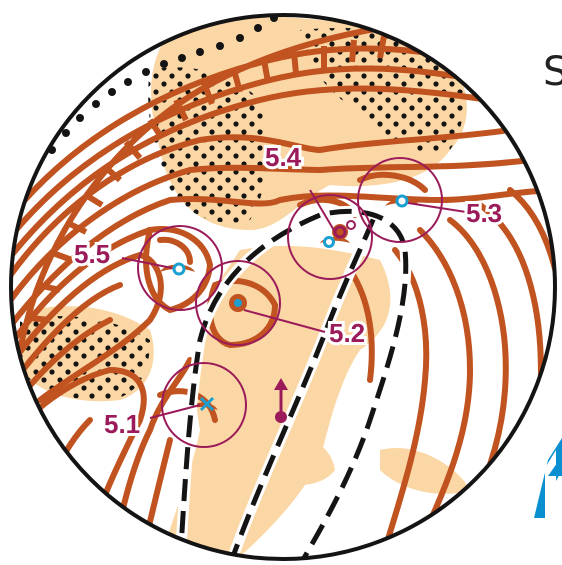 The width and height of the screenshot is (562, 565). I want to click on water-features, so click(290, 250).